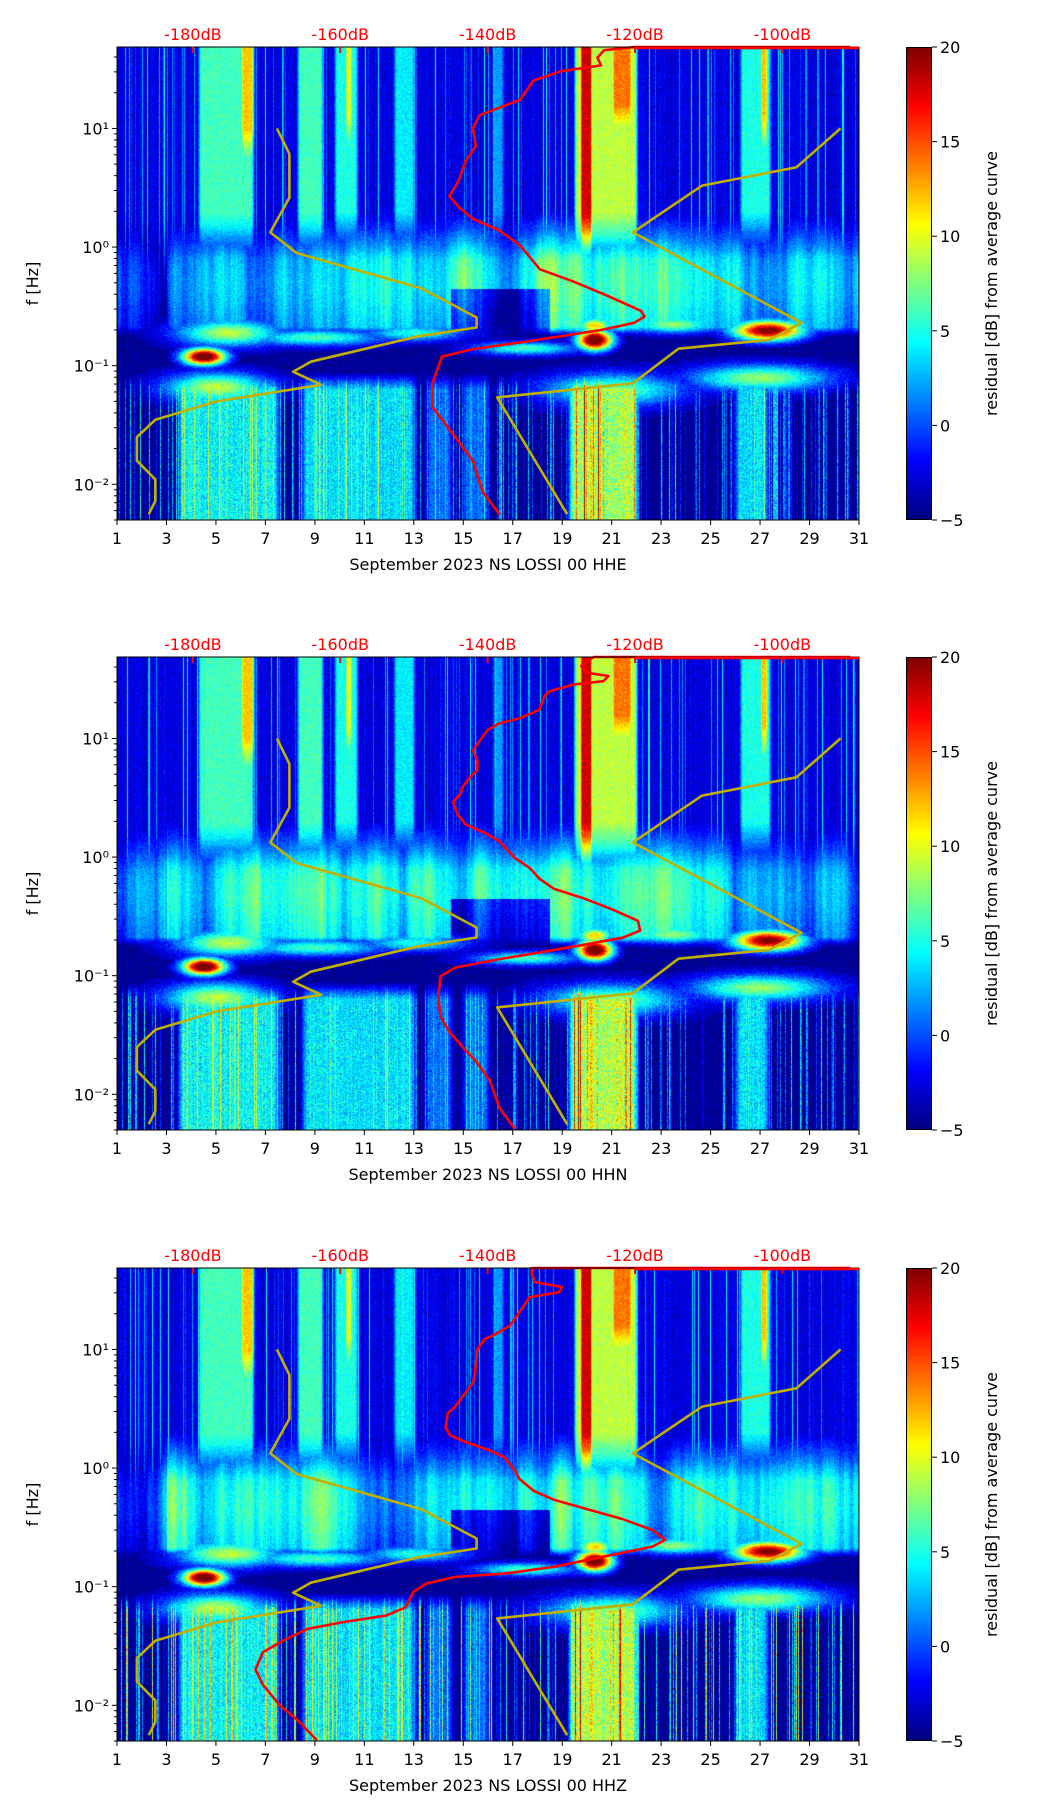 This screenshot has height=1806, width=1052. What do you see at coordinates (487, 1174) in the screenshot?
I see `x-axis-label: September 2023 NS LOSSI 00 HHN` at bounding box center [487, 1174].